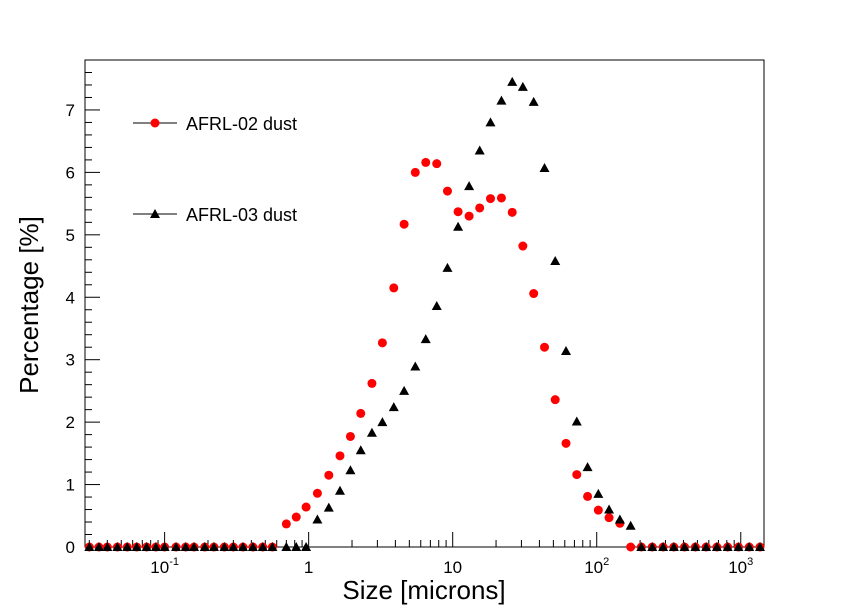 This screenshot has height=608, width=847. I want to click on x-tick-label: 102, so click(596, 566).